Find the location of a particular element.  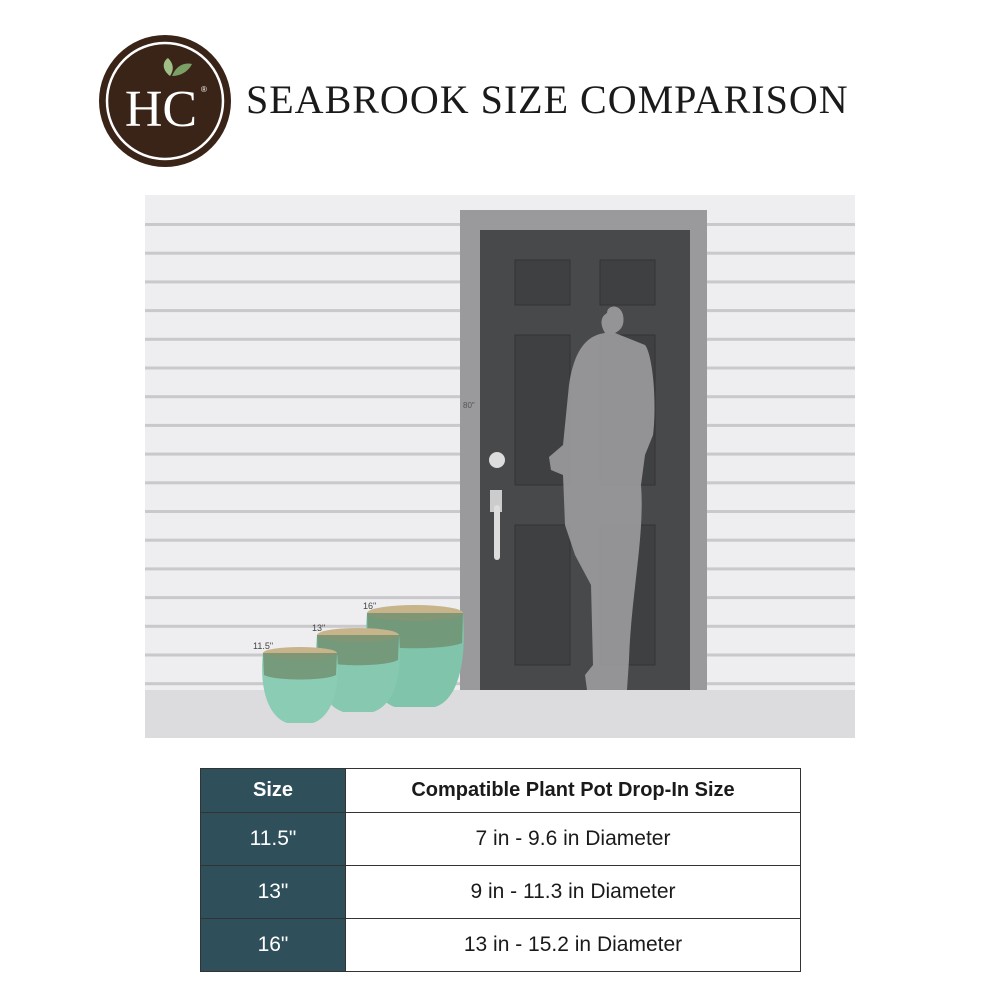

door-height-label: 80" is located at coordinates (469, 405).